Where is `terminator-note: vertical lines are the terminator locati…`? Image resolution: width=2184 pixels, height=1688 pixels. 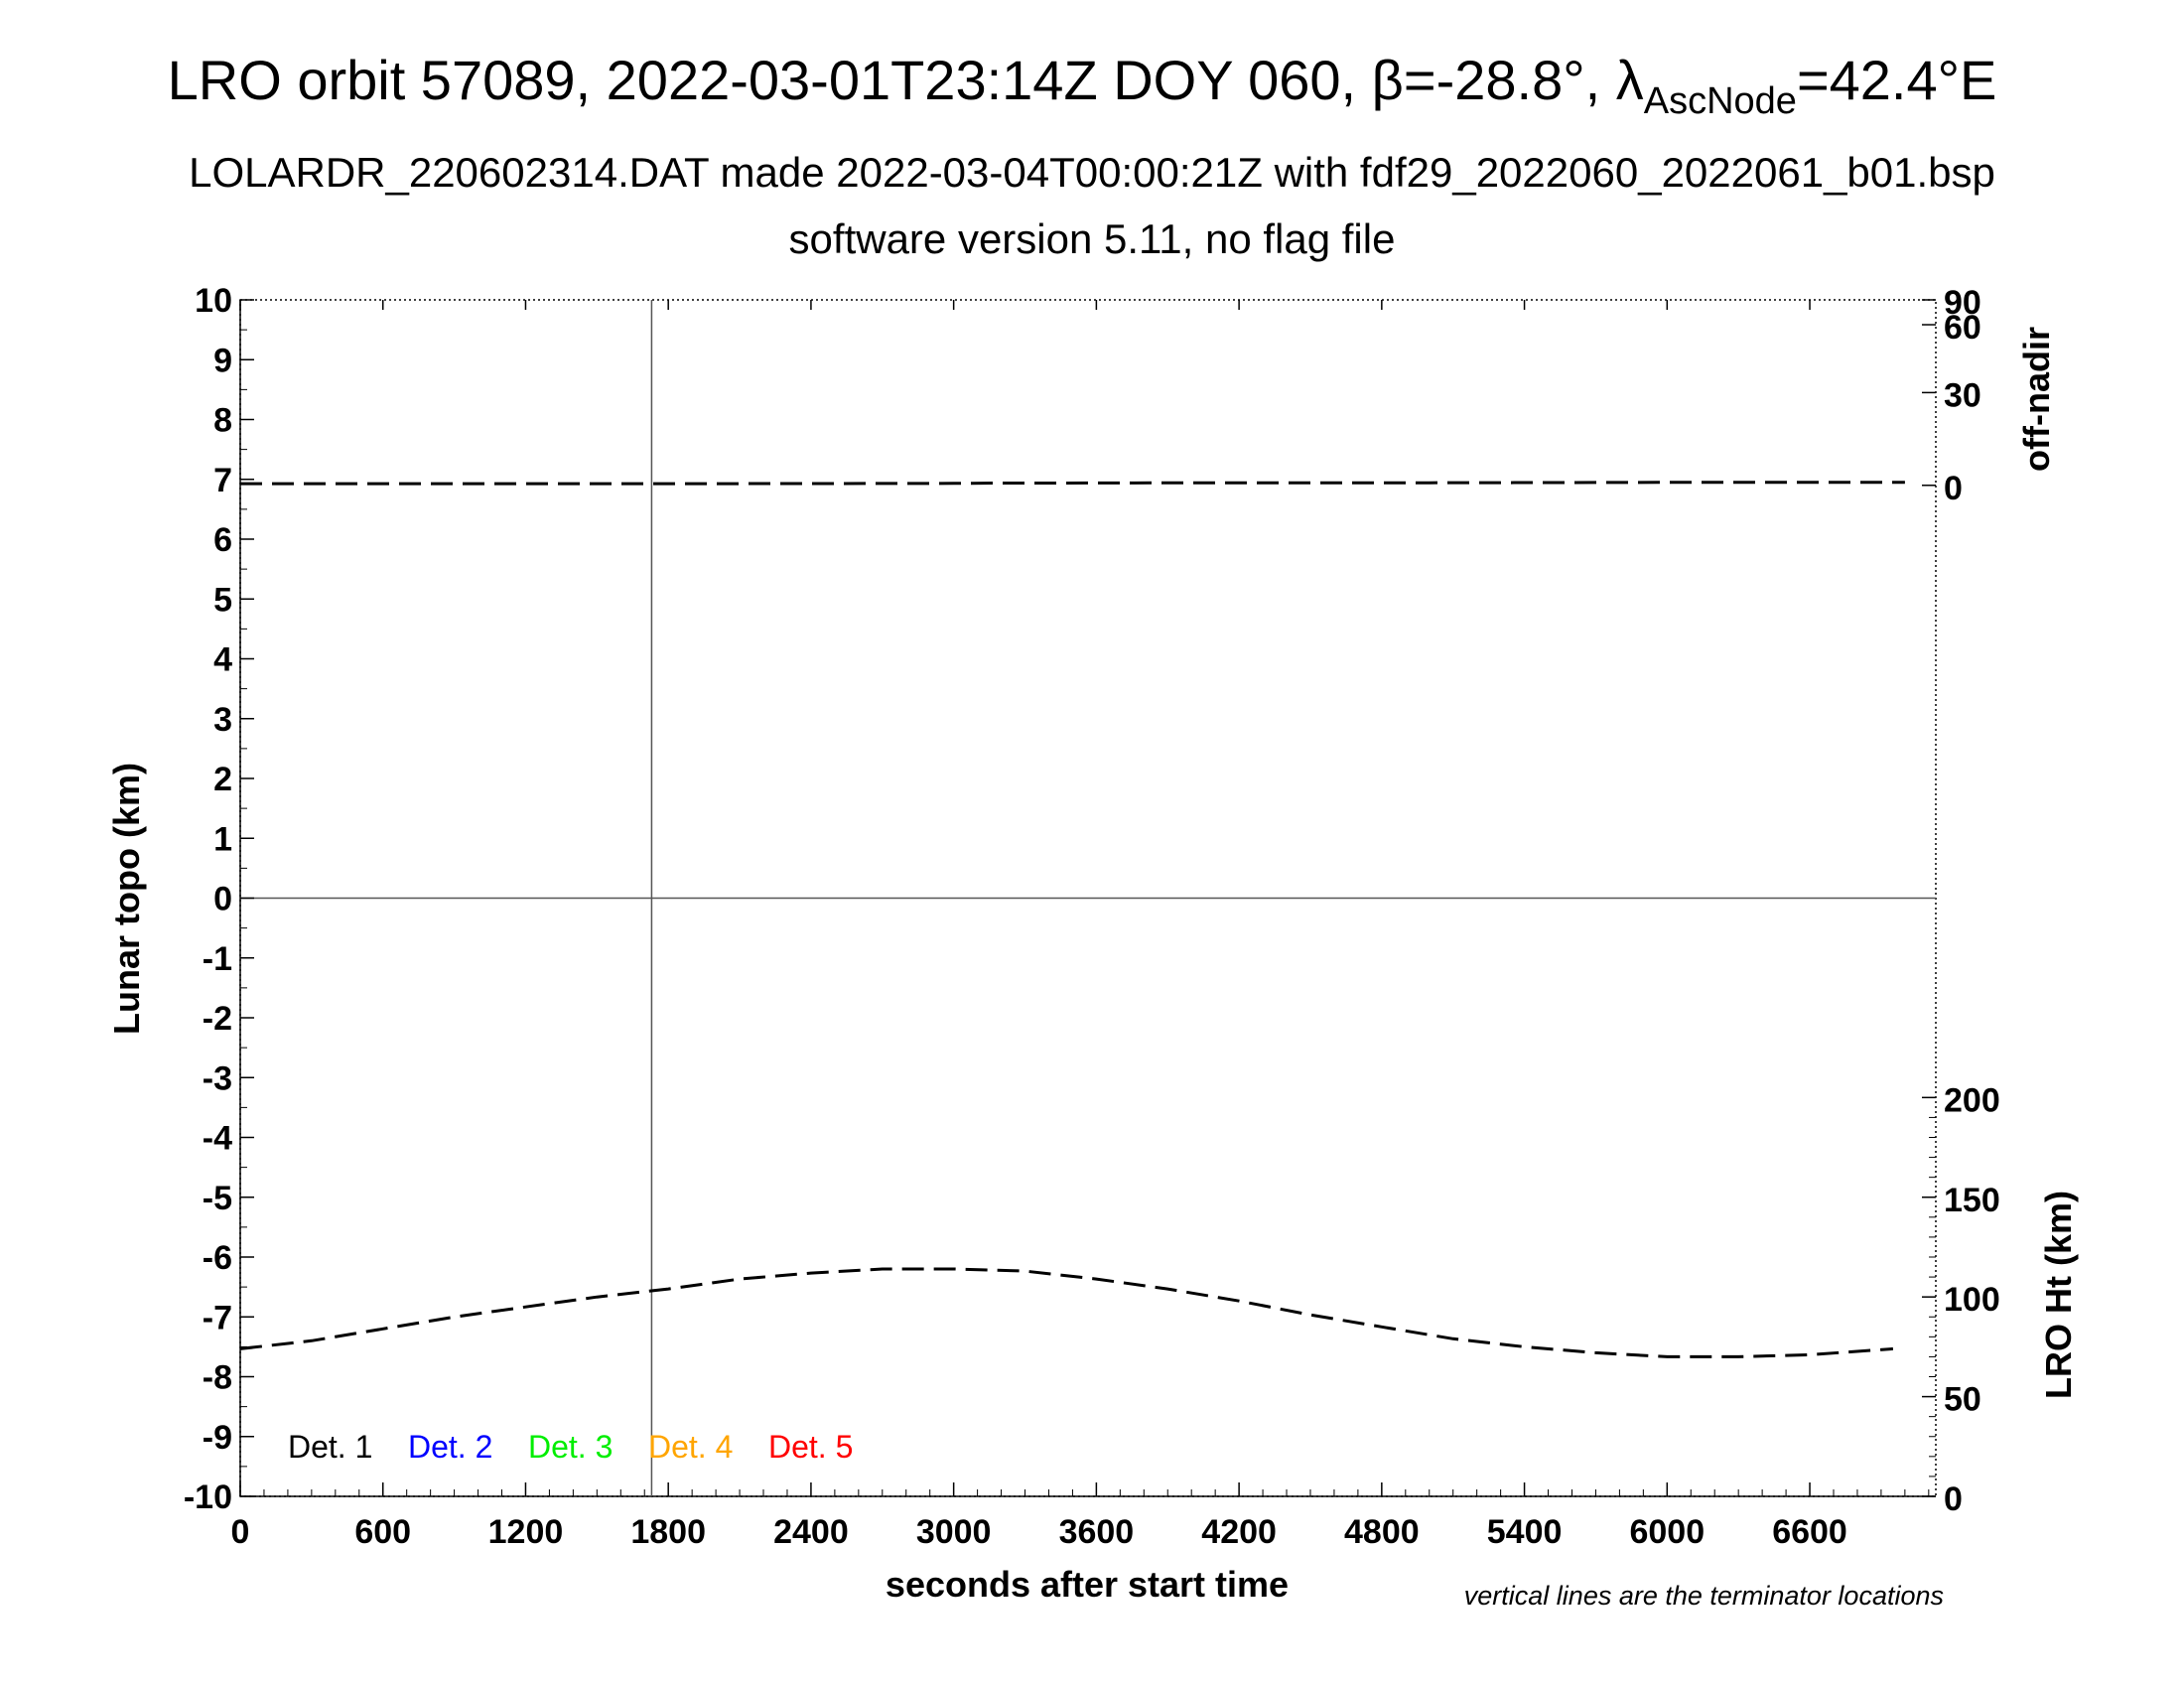
terminator-note: vertical lines are the terminator locati… is located at coordinates (1704, 1596).